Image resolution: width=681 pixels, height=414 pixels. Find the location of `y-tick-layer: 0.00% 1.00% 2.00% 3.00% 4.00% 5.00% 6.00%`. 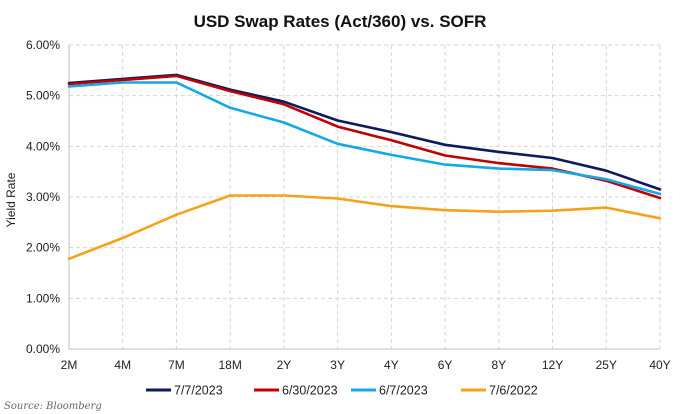

y-tick-layer: 0.00% 1.00% 2.00% 3.00% 4.00% 5.00% 6.00% is located at coordinates (43, 197).